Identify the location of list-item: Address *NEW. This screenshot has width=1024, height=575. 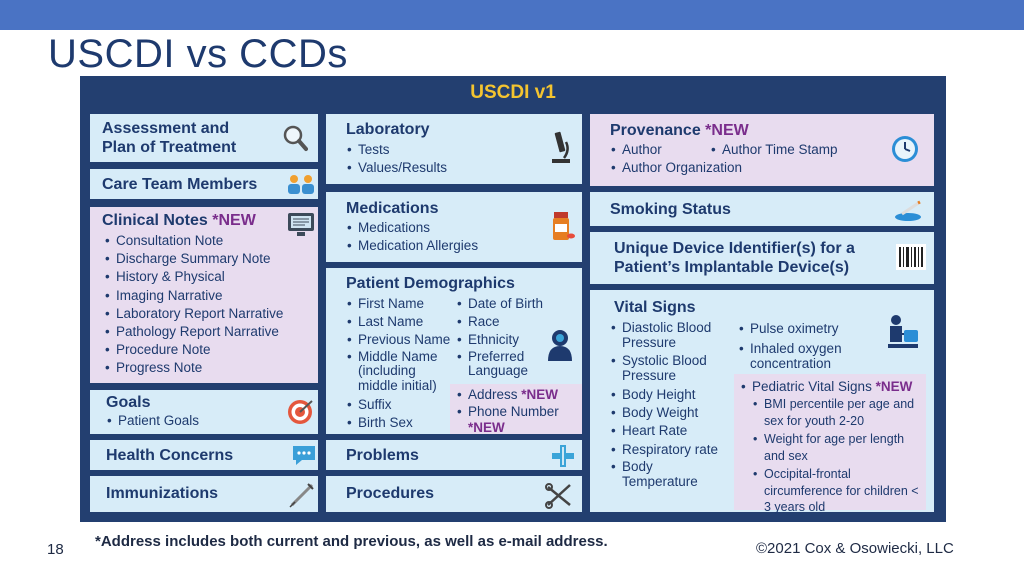
(518, 395).